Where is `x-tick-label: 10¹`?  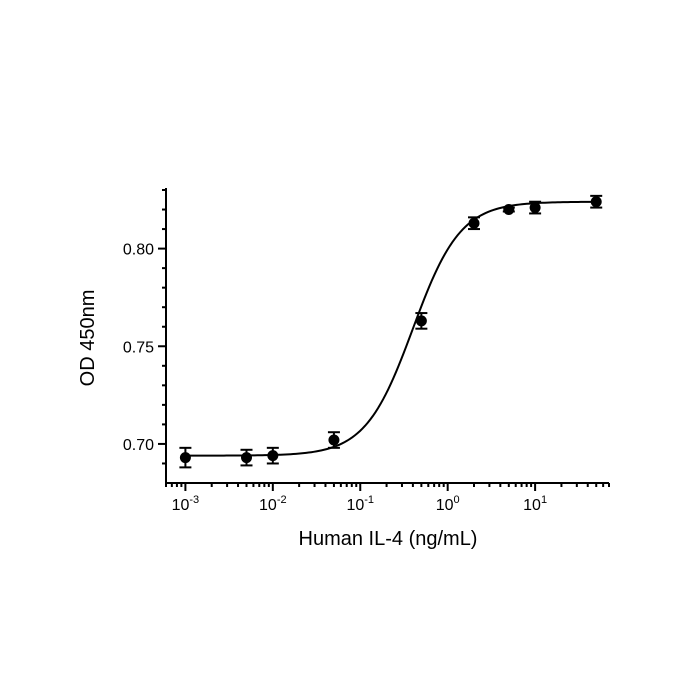 x-tick-label: 10¹ is located at coordinates (535, 504).